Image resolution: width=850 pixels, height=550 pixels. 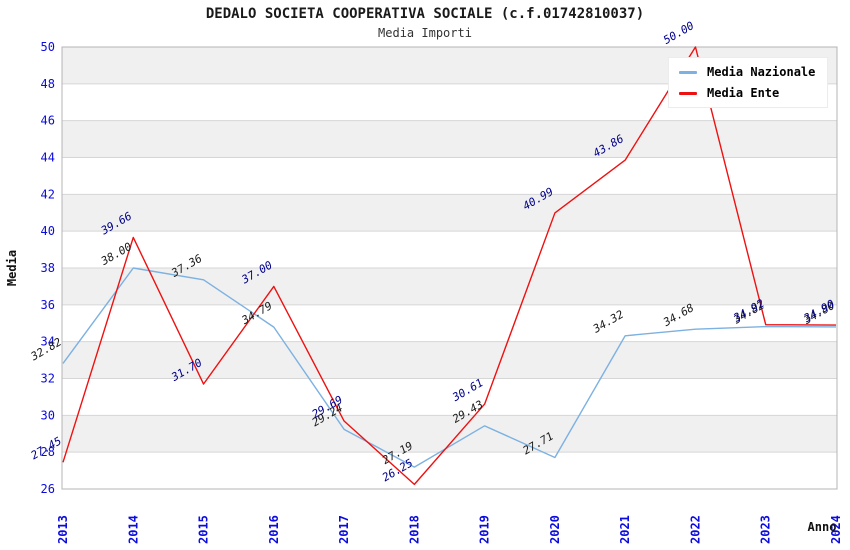 What do you see at coordinates (133, 529) in the screenshot?
I see `x-tick-label: 2014` at bounding box center [133, 529].